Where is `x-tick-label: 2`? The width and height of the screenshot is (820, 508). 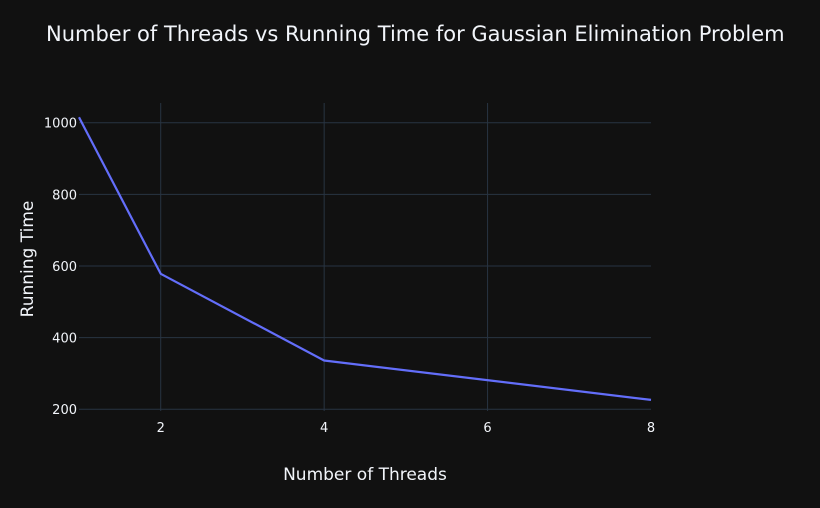
x-tick-label: 2 is located at coordinates (161, 428).